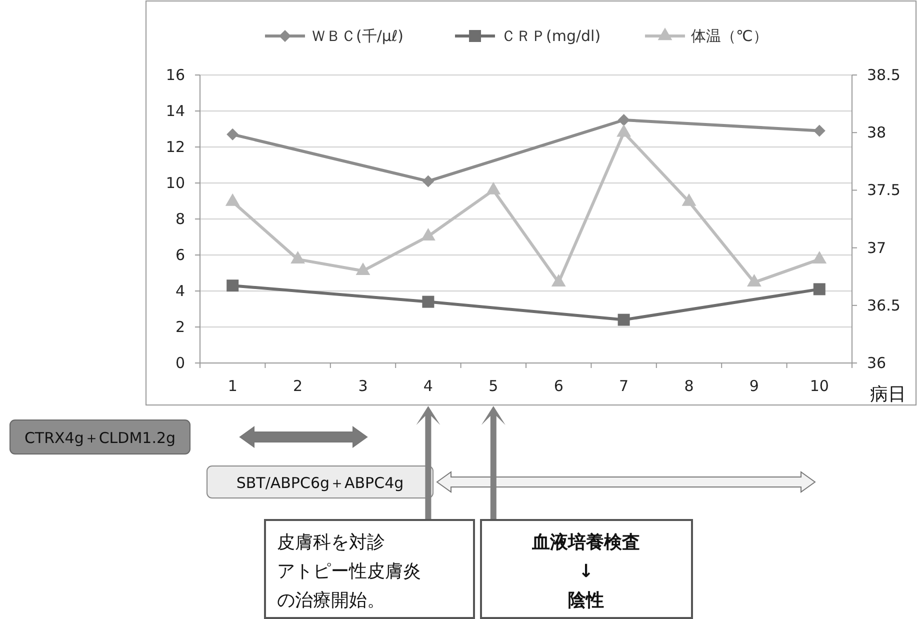 The width and height of the screenshot is (917, 619). Describe the element at coordinates (175, 183) in the screenshot. I see `y-tick-label: 10` at that location.